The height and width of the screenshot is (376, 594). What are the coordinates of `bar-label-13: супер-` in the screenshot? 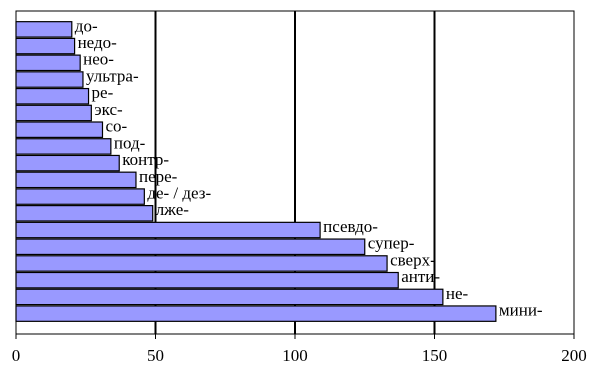 It's located at (391, 243).